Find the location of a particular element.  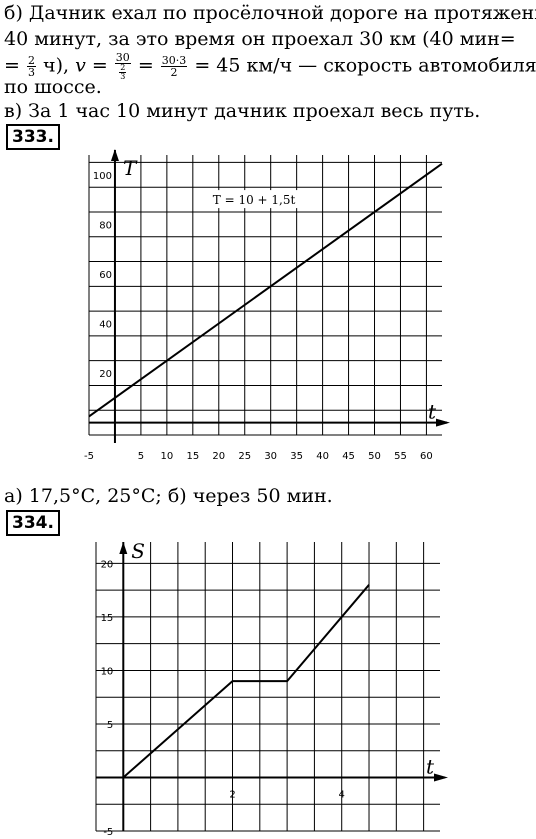

fraction-denominator: 2 is located at coordinates (174, 72).